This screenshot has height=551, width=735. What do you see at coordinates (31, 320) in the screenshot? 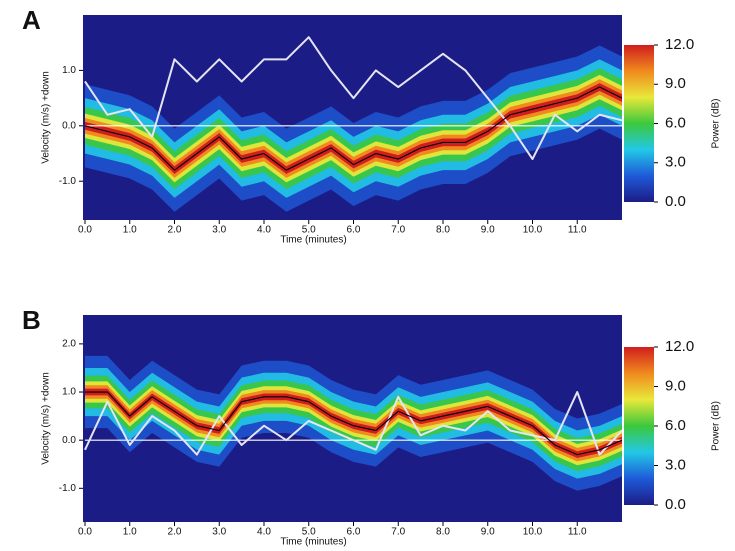
I see `panel-label: B` at bounding box center [31, 320].